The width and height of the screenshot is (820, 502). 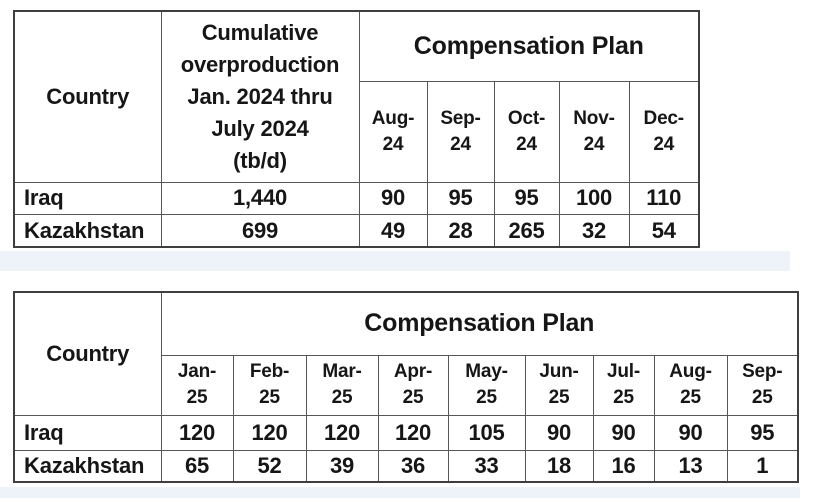 What do you see at coordinates (762, 385) in the screenshot?
I see `month-header: Sep- 25` at bounding box center [762, 385].